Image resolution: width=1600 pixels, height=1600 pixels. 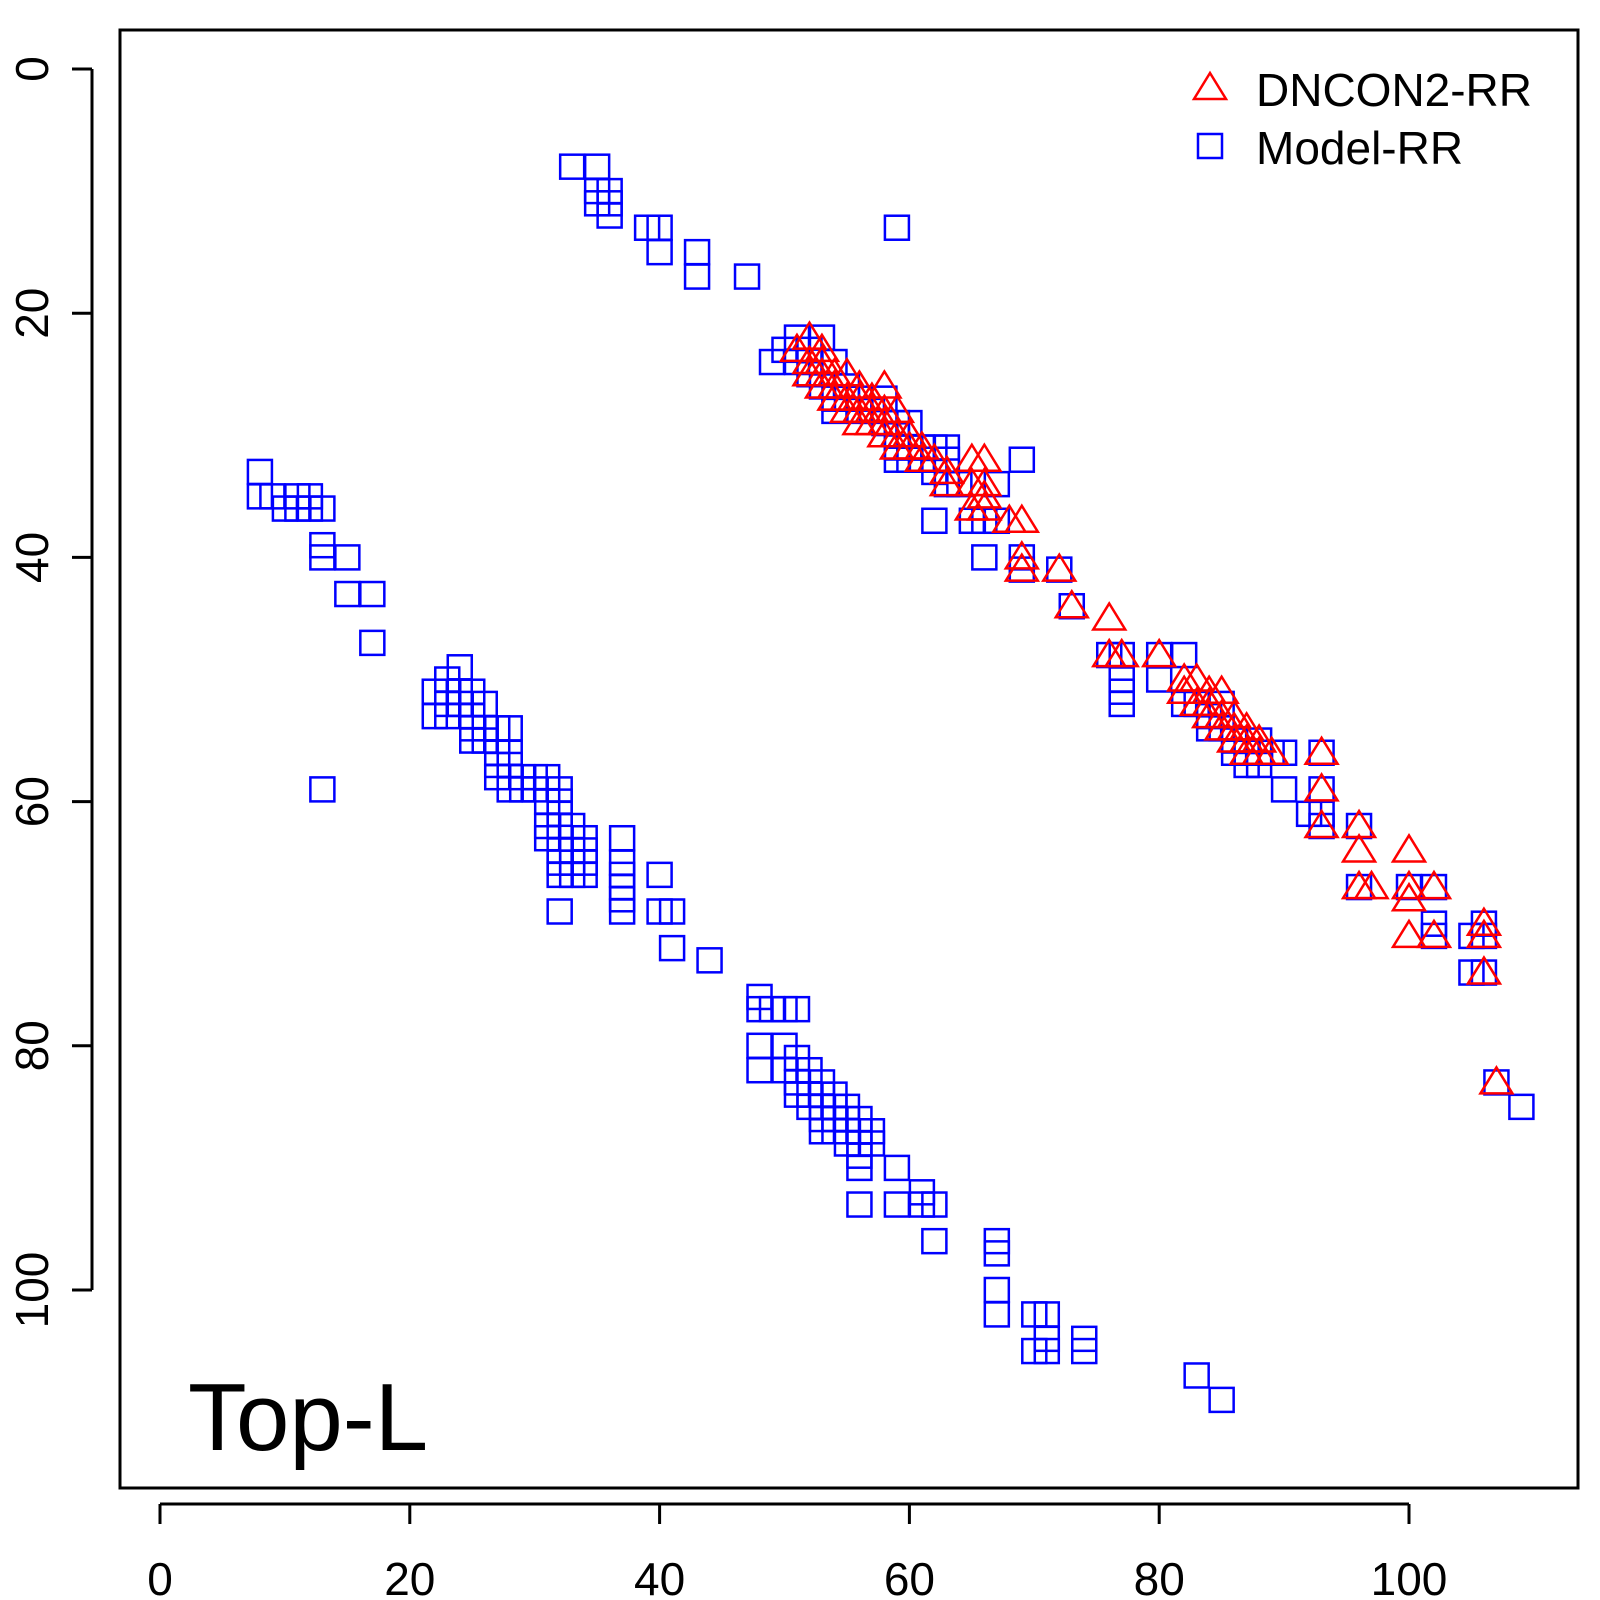 I want to click on x-tick-label: 60, so click(x=909, y=1576).